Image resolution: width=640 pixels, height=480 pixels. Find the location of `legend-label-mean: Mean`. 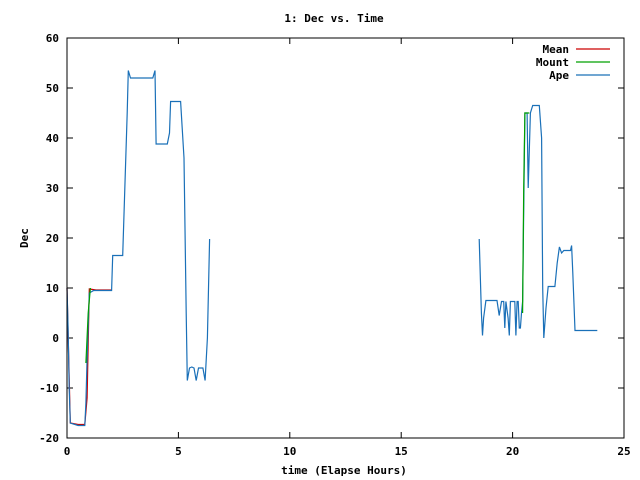

legend-label-mean: Mean is located at coordinates (556, 49).